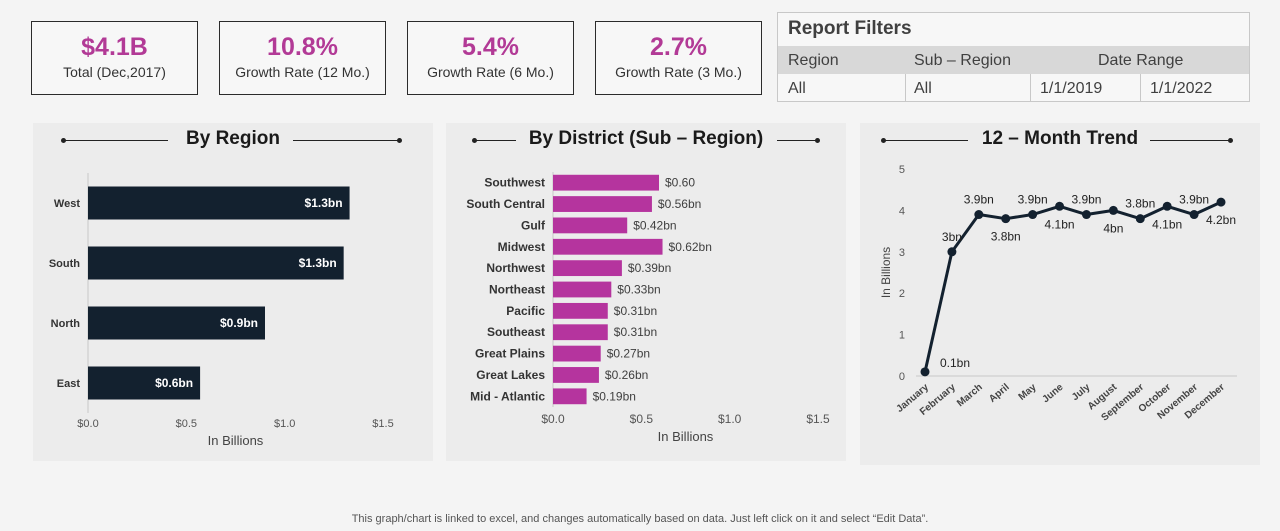  I want to click on x-tick-label: $0.5, so click(642, 419).